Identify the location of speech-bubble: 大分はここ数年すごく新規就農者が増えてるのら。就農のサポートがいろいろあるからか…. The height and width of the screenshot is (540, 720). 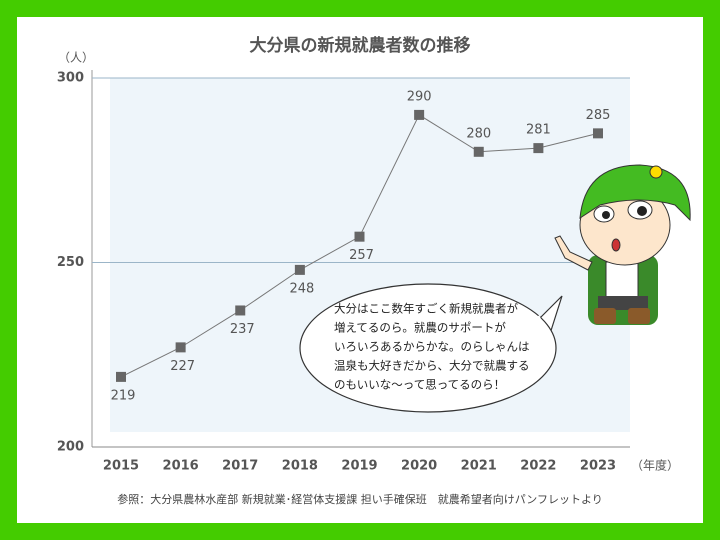
(431, 348).